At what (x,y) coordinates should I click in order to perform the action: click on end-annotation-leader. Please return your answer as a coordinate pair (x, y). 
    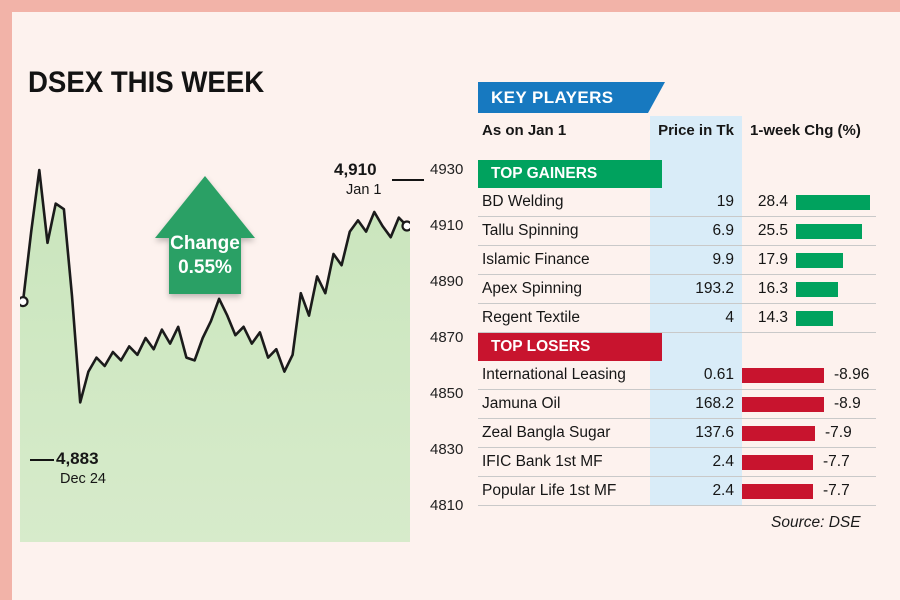
    Looking at the image, I should click on (408, 180).